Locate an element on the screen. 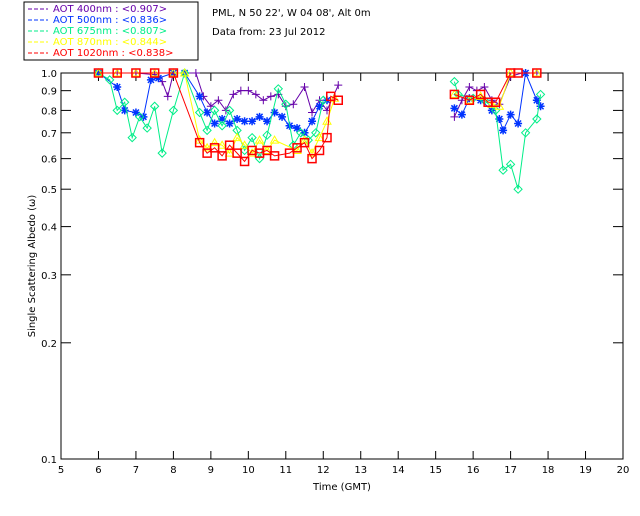  x-tick-label: 14 is located at coordinates (398, 470).